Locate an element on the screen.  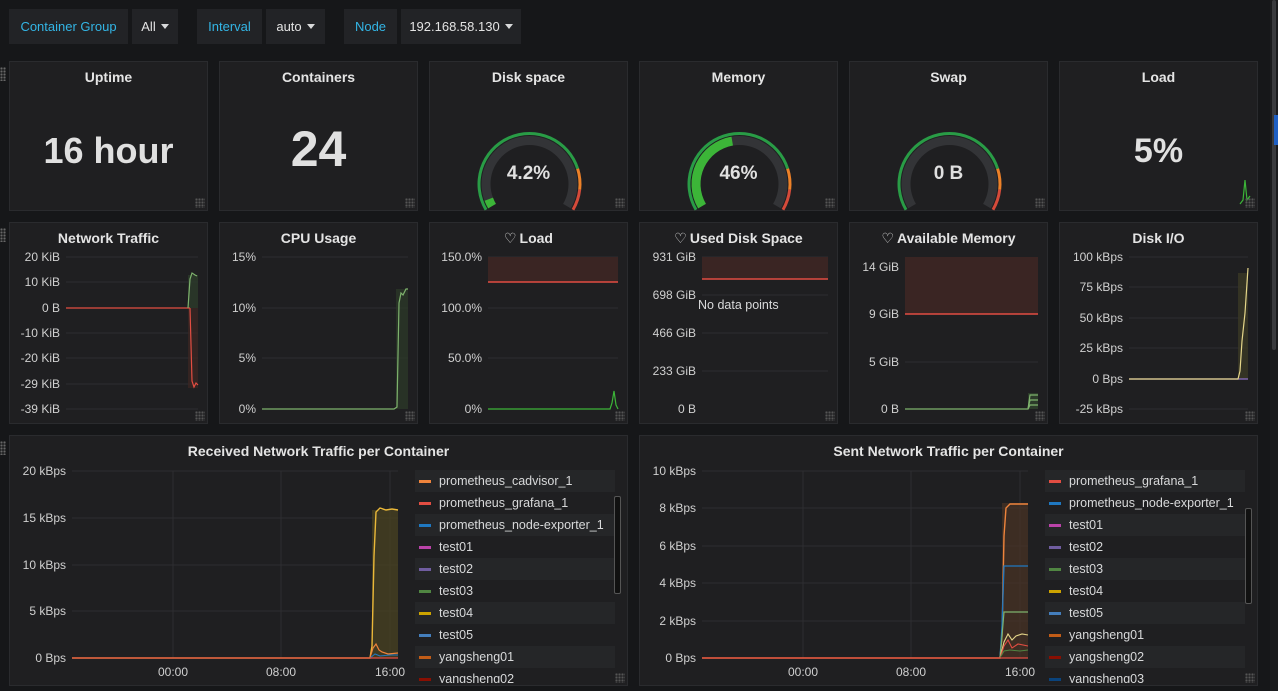
panel-title: CPU Usage is located at coordinates (318, 238).